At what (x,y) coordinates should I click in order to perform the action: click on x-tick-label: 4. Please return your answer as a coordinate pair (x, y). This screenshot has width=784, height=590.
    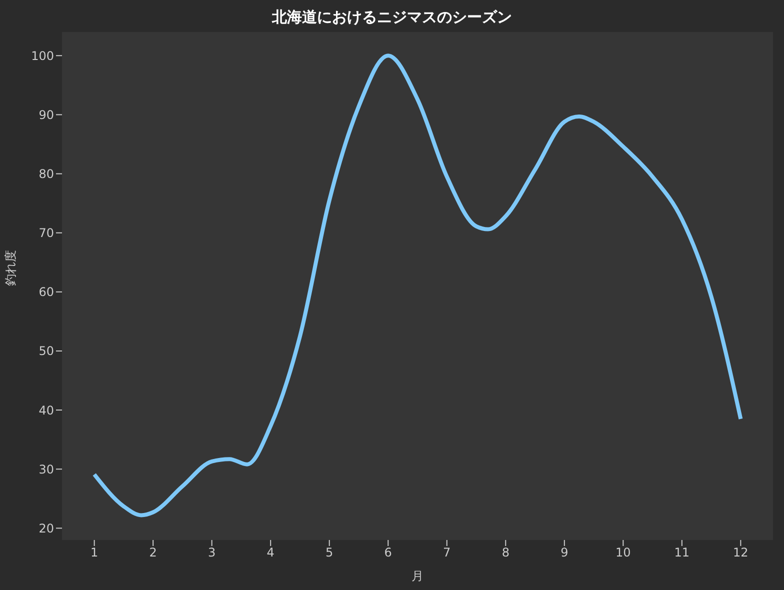
    Looking at the image, I should click on (270, 553).